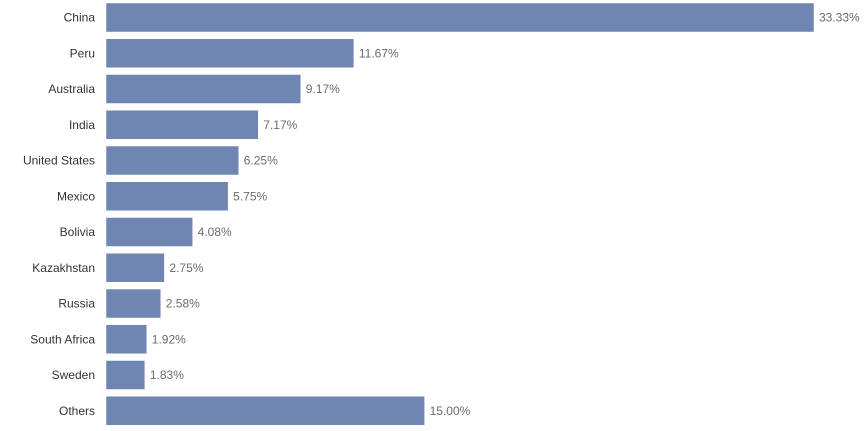 The height and width of the screenshot is (431, 864). What do you see at coordinates (203, 89) in the screenshot?
I see `bar-australia` at bounding box center [203, 89].